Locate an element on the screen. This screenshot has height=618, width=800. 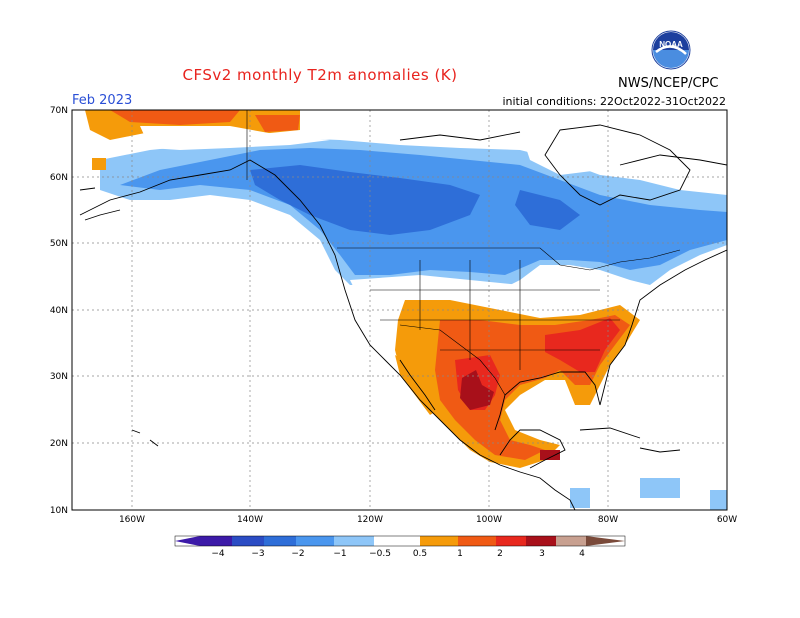
lat-label: 10N is located at coordinates (59, 511).